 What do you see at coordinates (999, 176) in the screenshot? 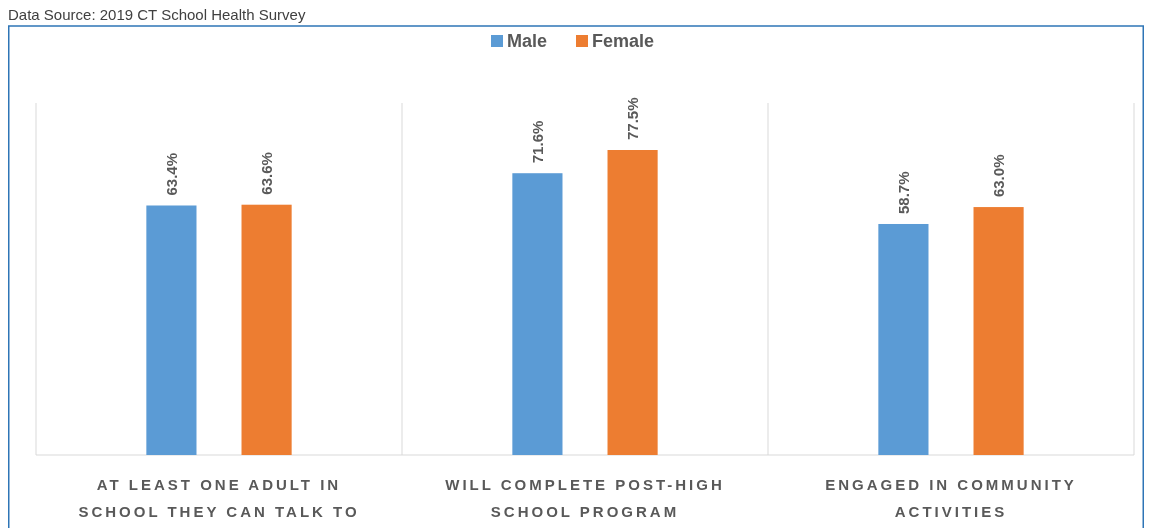
I see `data-label: 63.0%` at bounding box center [999, 176].